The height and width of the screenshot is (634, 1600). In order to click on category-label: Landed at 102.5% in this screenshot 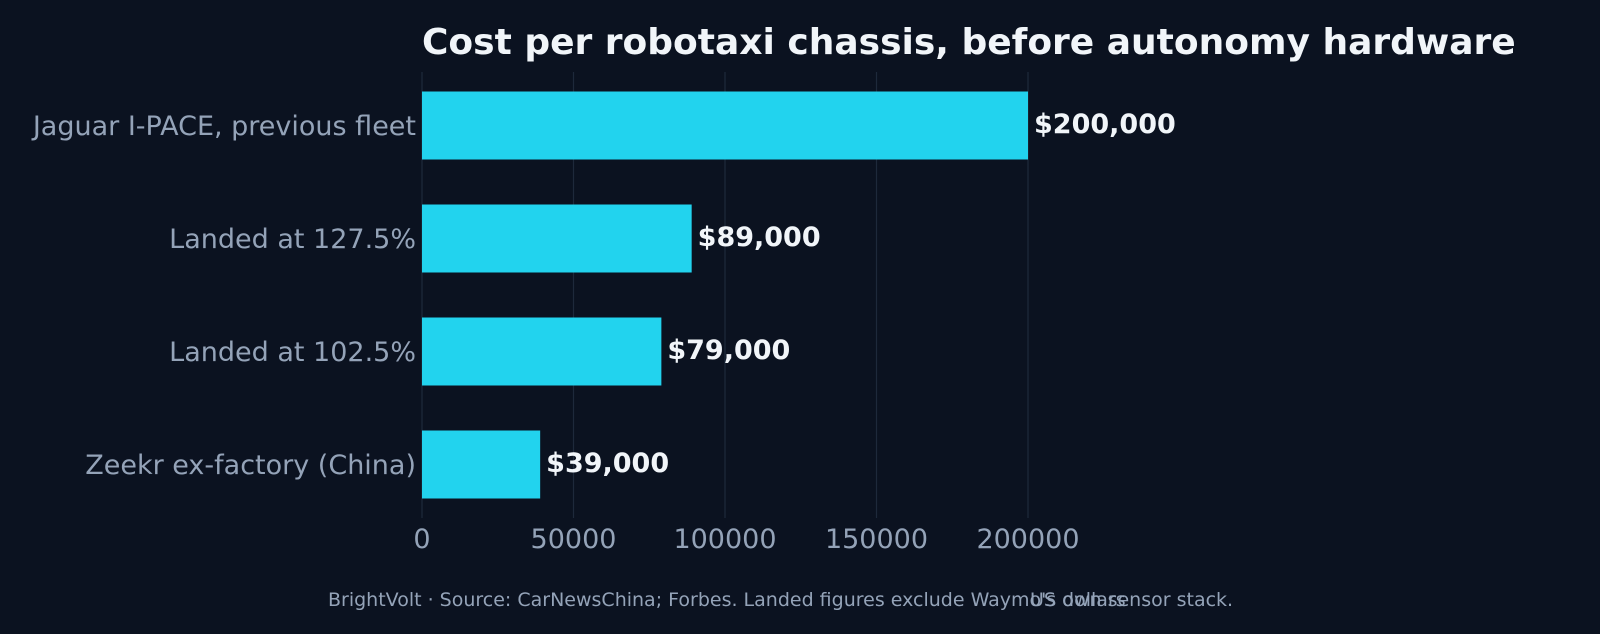, I will do `click(292, 352)`.